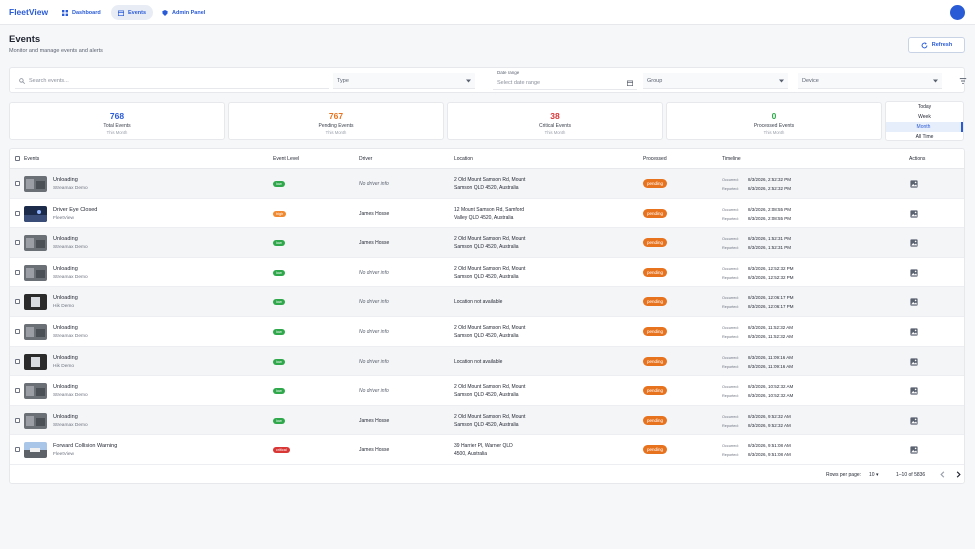 The width and height of the screenshot is (975, 549). I want to click on next-page-icon, so click(958, 474).